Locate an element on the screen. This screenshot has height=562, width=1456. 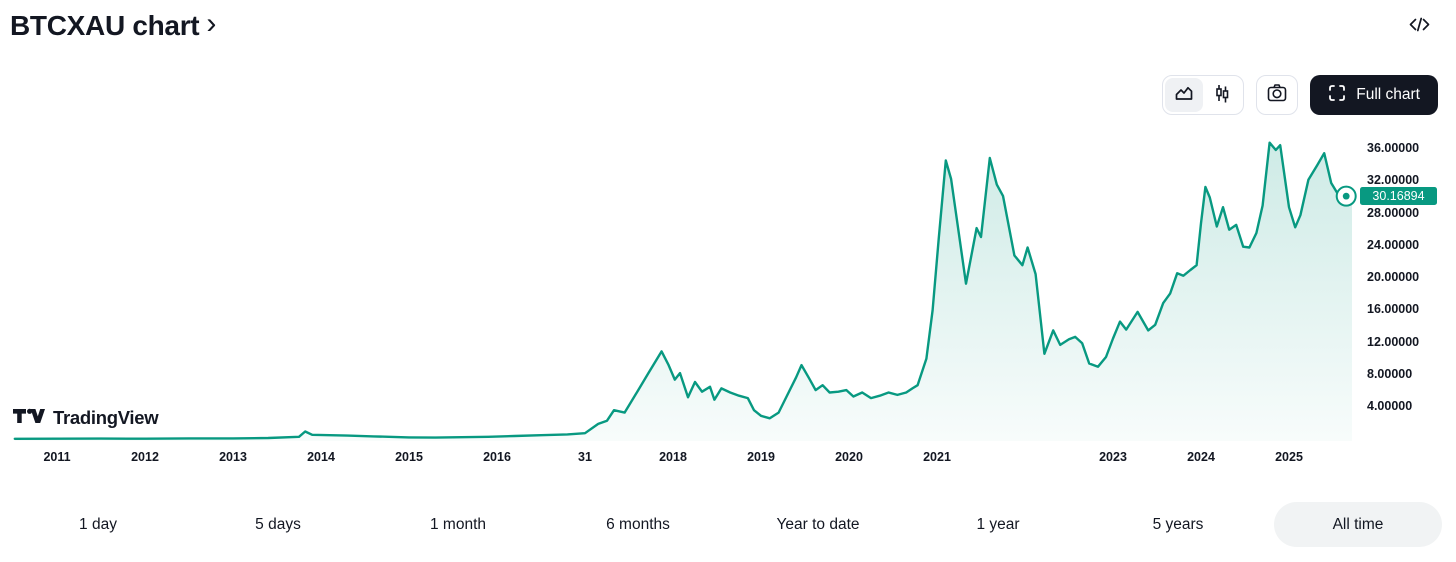
tradingview-logo-text: TradingView is located at coordinates (106, 417).